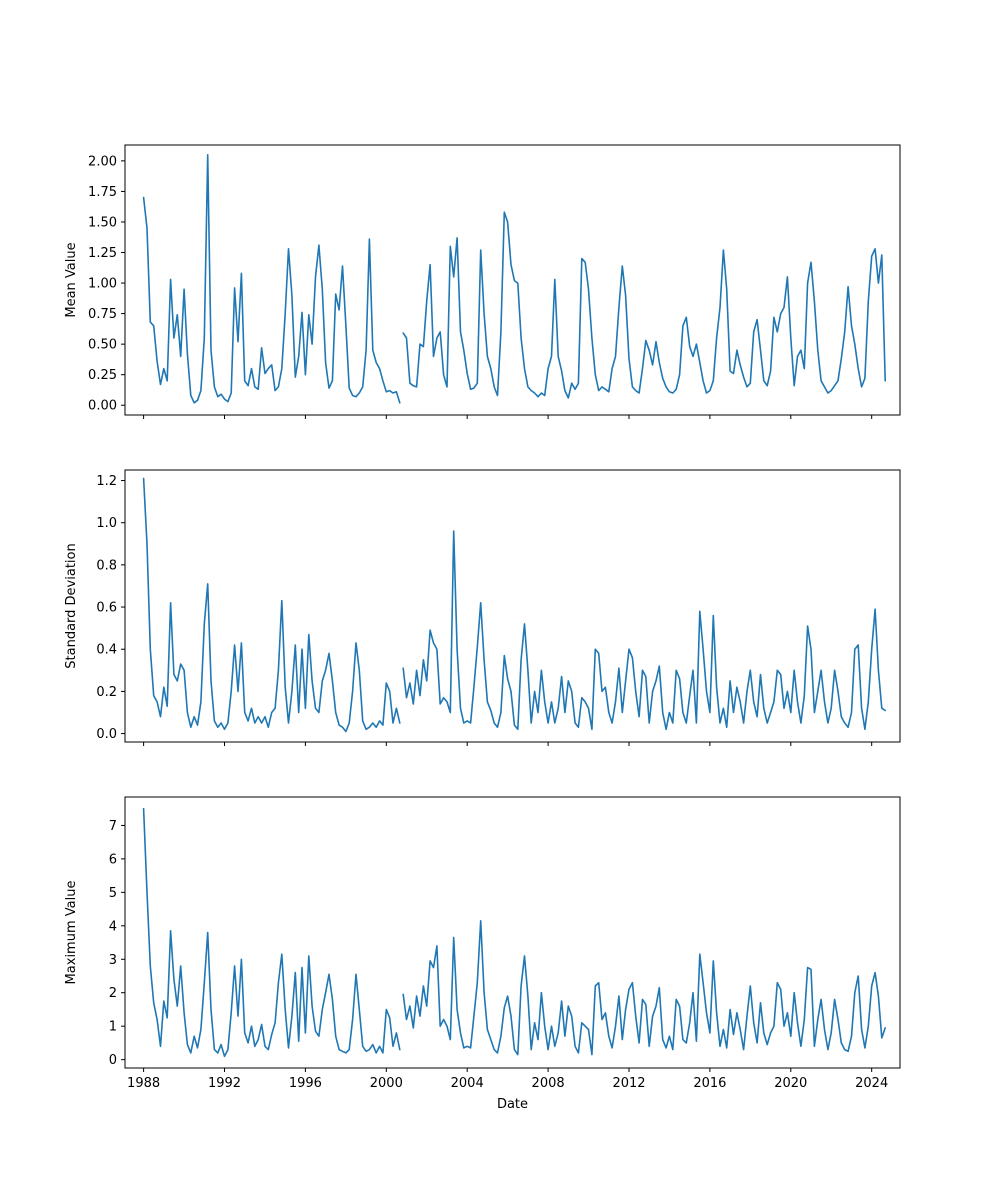 The width and height of the screenshot is (1000, 1200). Describe the element at coordinates (102, 284) in the screenshot. I see `y-tick-label: 1.00` at that location.